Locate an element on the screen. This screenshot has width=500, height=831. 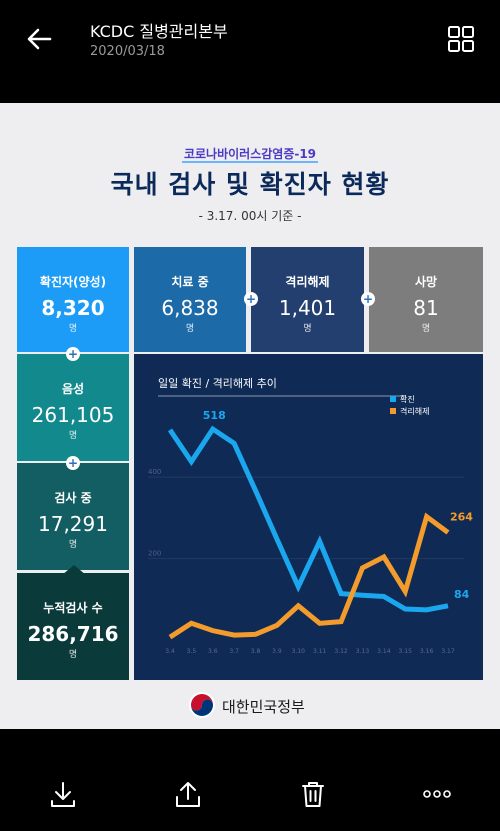
pointer-triangle is located at coordinates (74, 570).